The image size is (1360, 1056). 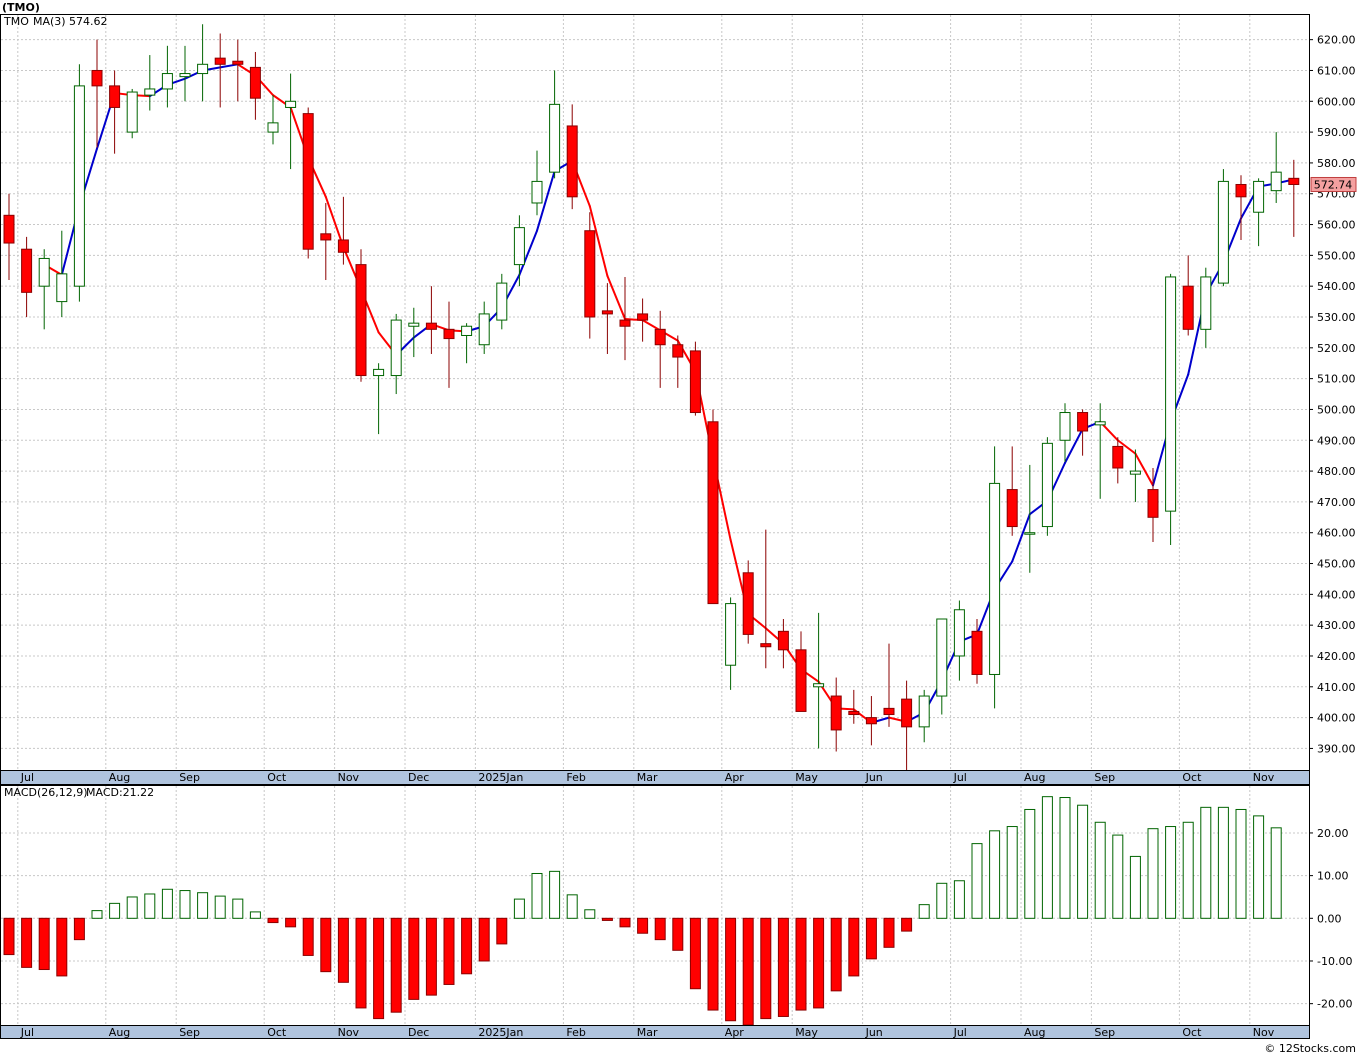 What do you see at coordinates (735, 777) in the screenshot?
I see `price-x-tick-label: Apr` at bounding box center [735, 777].